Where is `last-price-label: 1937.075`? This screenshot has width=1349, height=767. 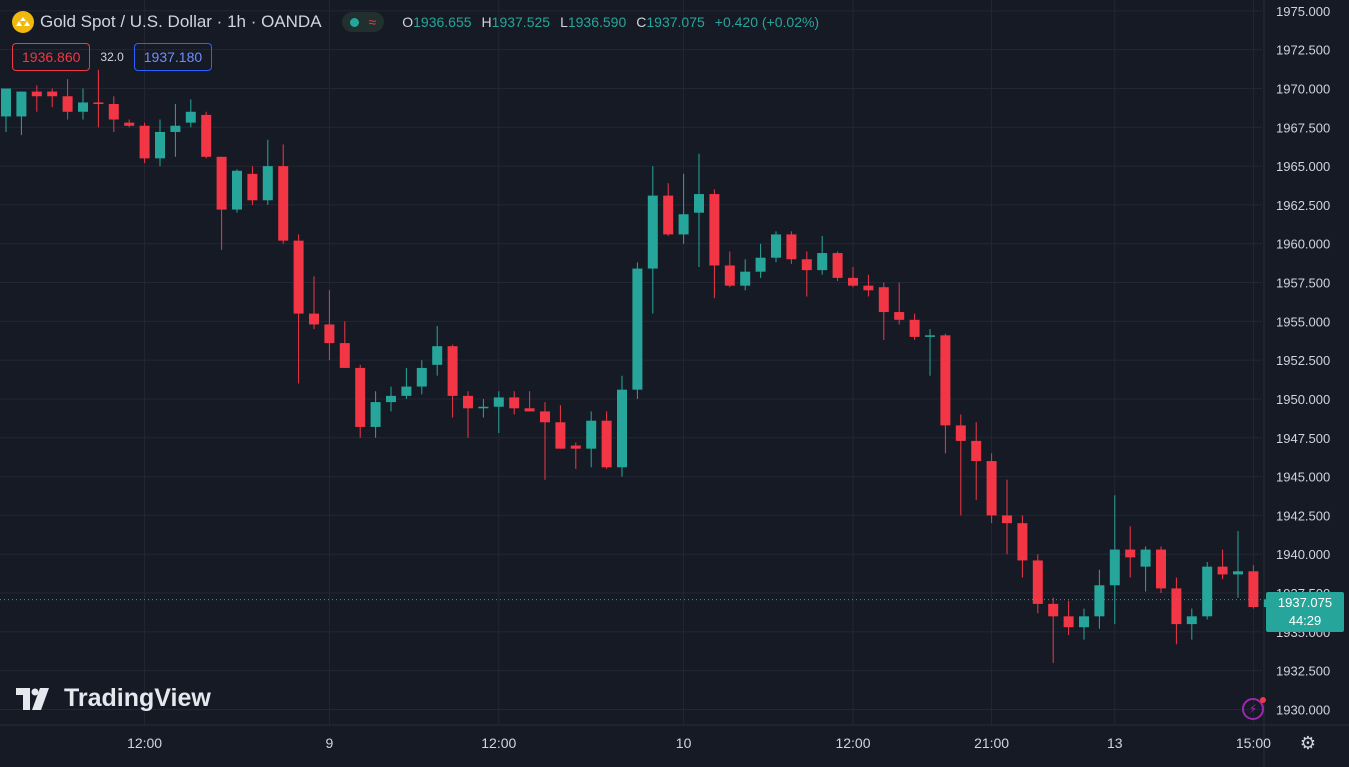 last-price-label: 1937.075 is located at coordinates (1305, 602).